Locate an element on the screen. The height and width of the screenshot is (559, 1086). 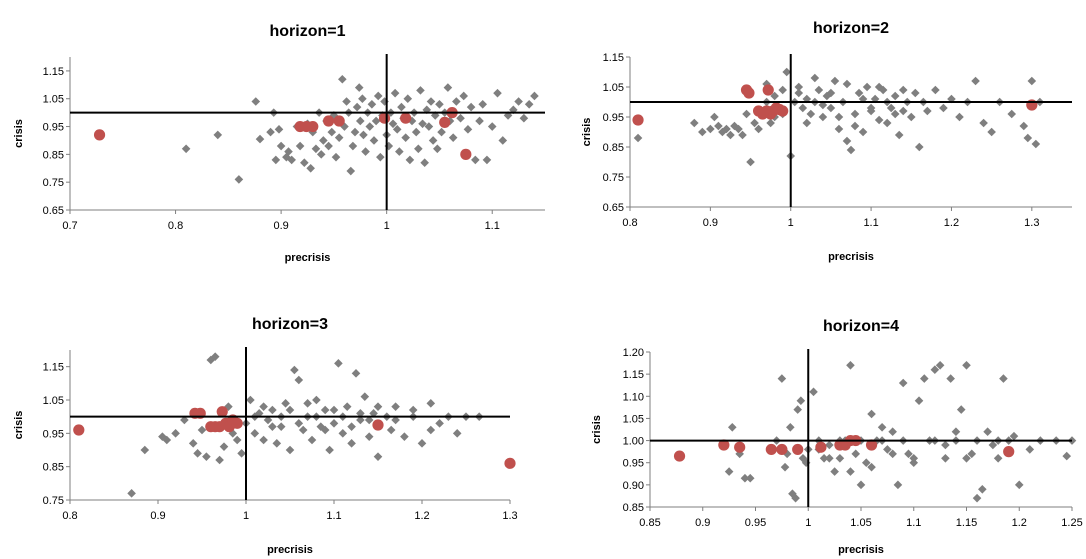
y-tick-label: 0.75 is located at coordinates (613, 178).